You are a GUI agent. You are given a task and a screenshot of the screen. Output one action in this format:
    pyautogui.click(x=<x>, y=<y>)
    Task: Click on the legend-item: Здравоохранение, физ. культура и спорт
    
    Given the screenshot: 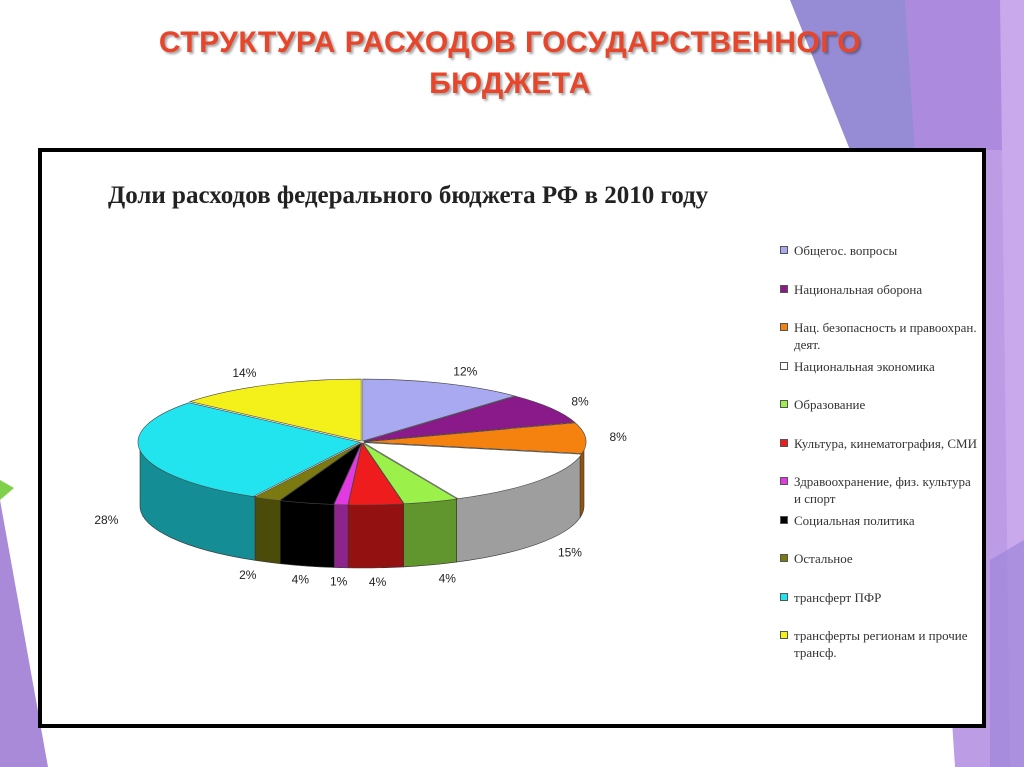 What is the action you would take?
    pyautogui.click(x=880, y=490)
    